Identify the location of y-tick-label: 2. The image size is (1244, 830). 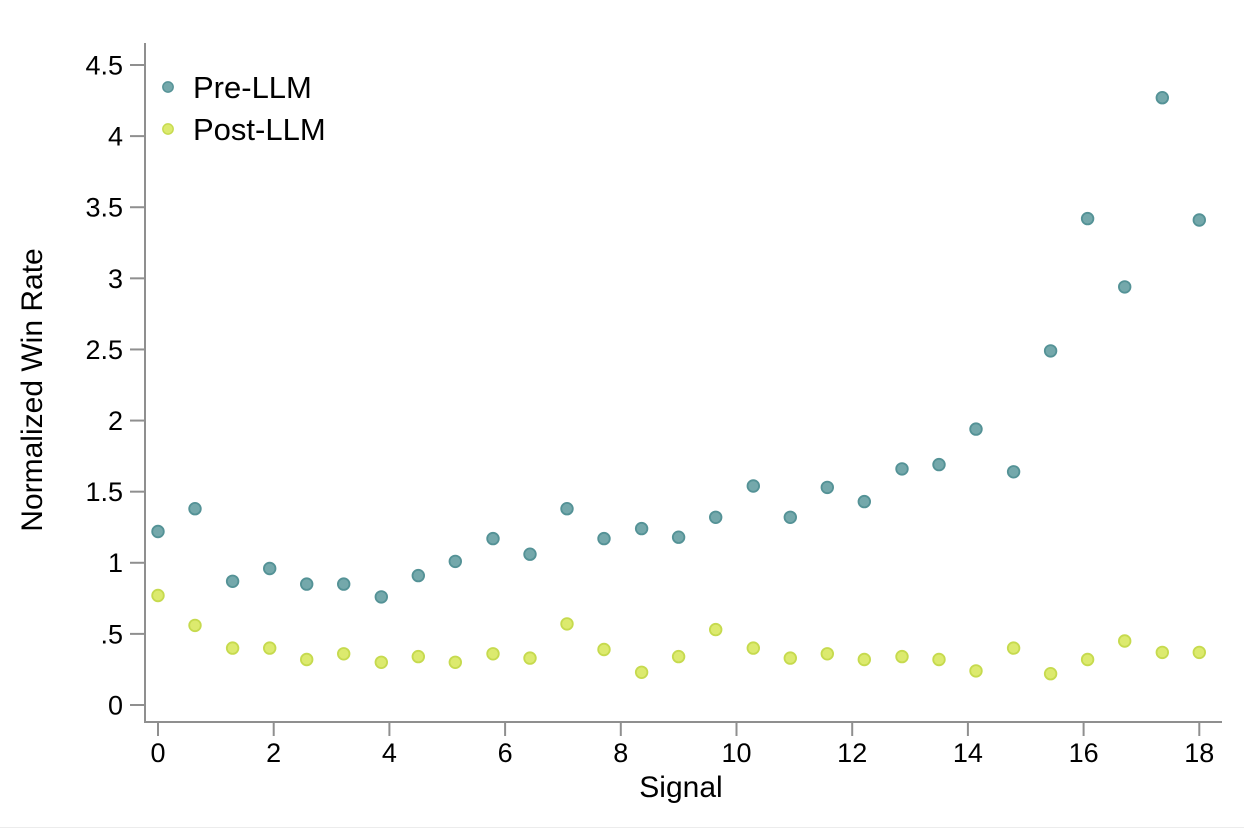
(115, 421).